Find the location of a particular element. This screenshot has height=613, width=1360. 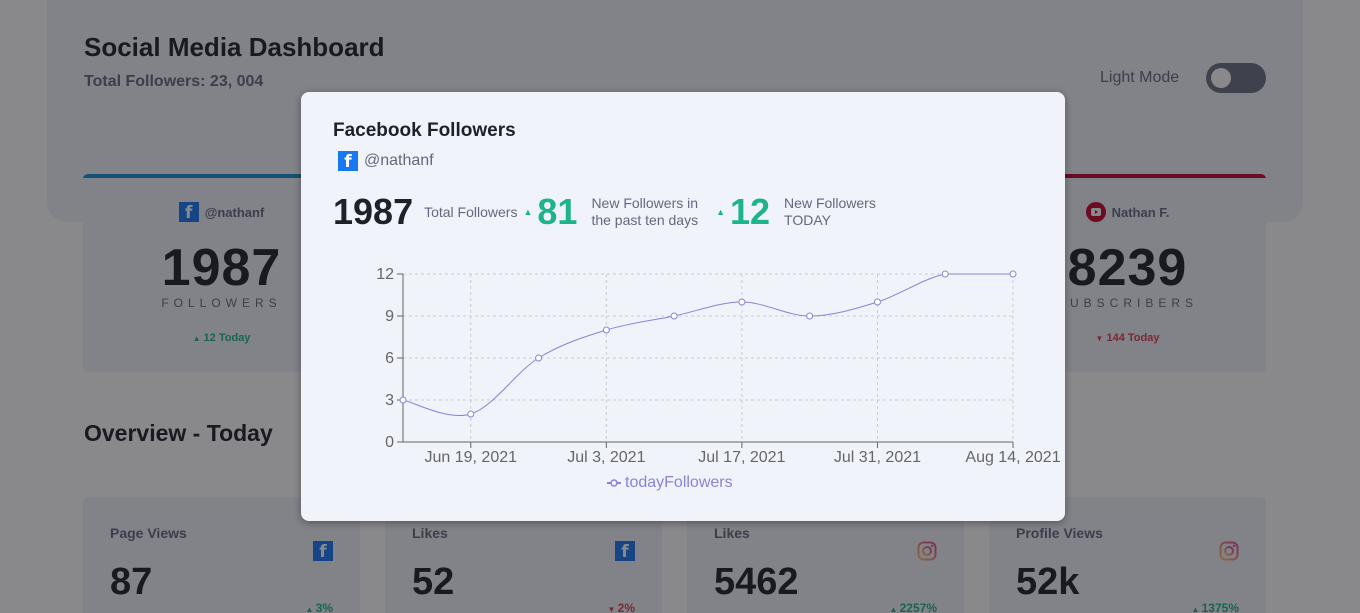

new-followers-today: 12 is located at coordinates (750, 211).